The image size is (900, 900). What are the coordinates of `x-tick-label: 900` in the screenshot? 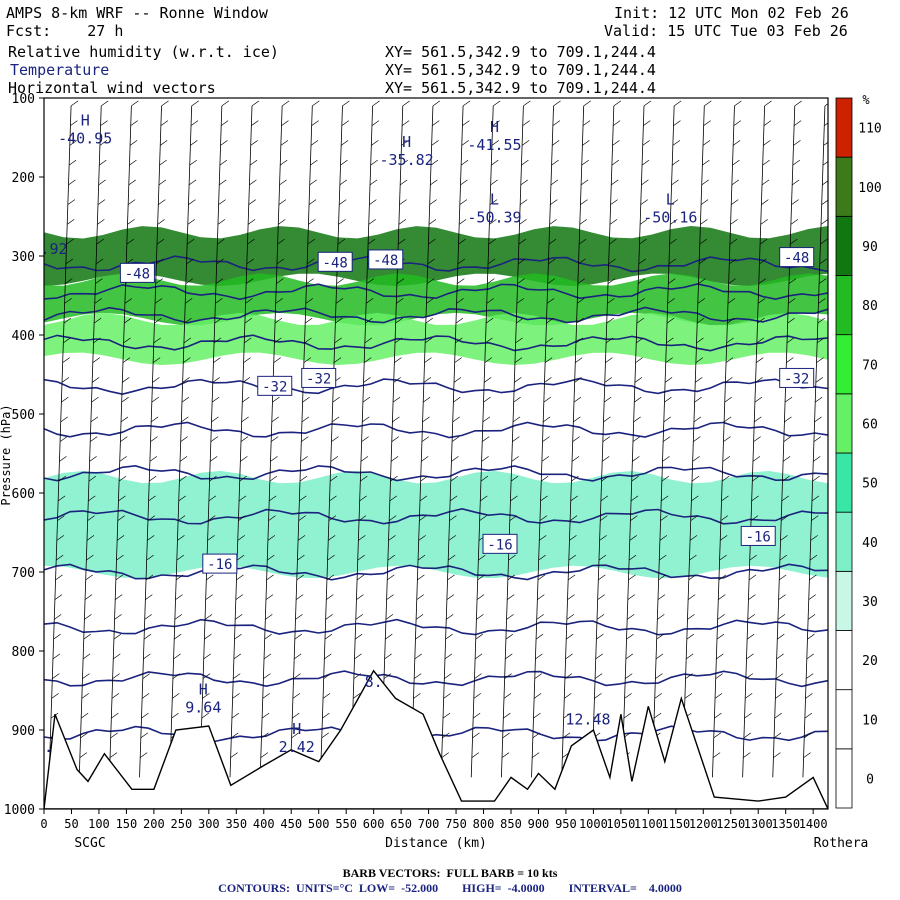 It's located at (539, 824).